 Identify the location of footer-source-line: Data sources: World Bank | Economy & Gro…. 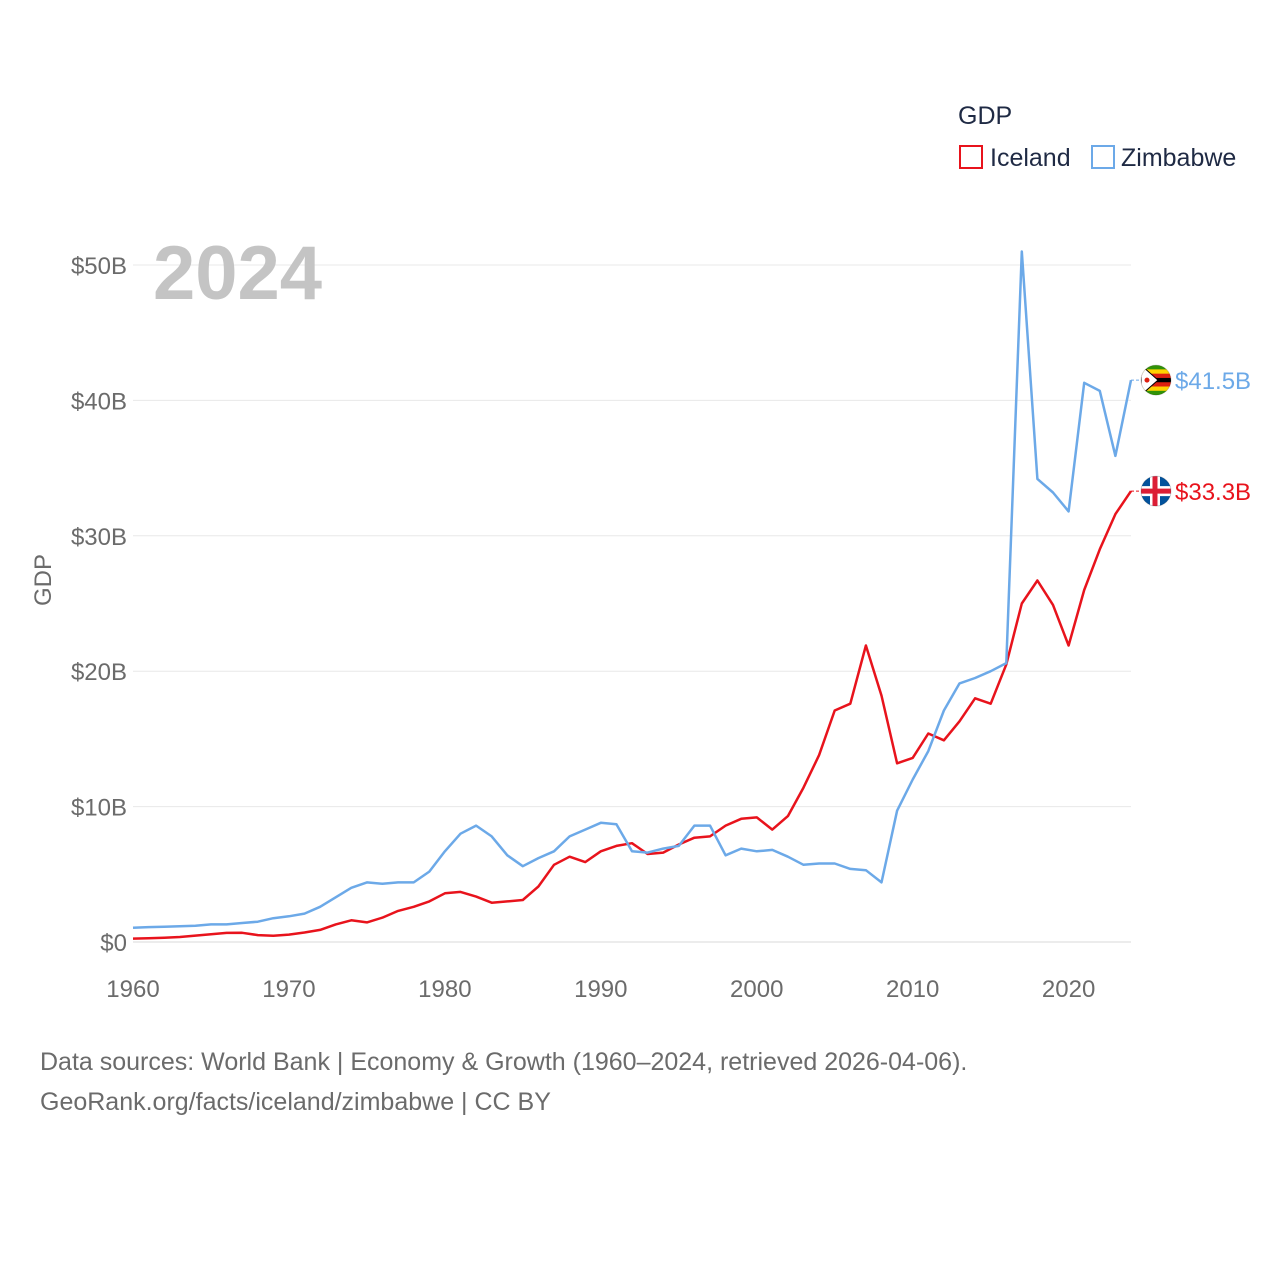
(504, 1062).